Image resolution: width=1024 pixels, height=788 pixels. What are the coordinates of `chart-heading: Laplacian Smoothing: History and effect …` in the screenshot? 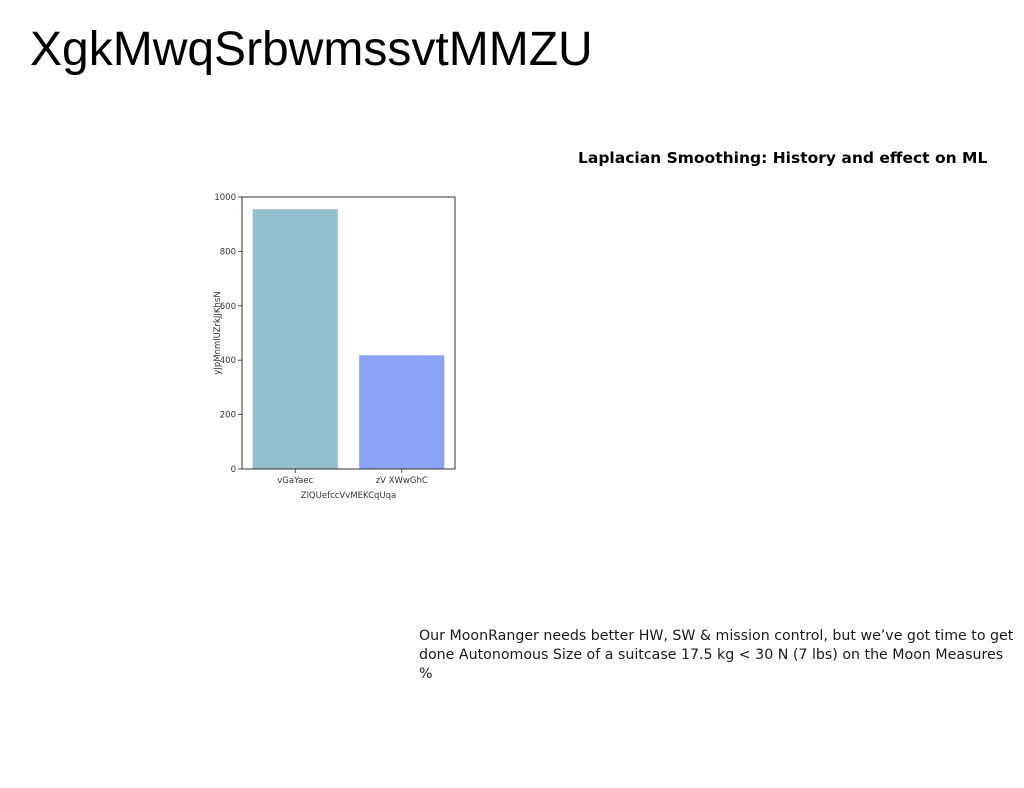 It's located at (783, 158).